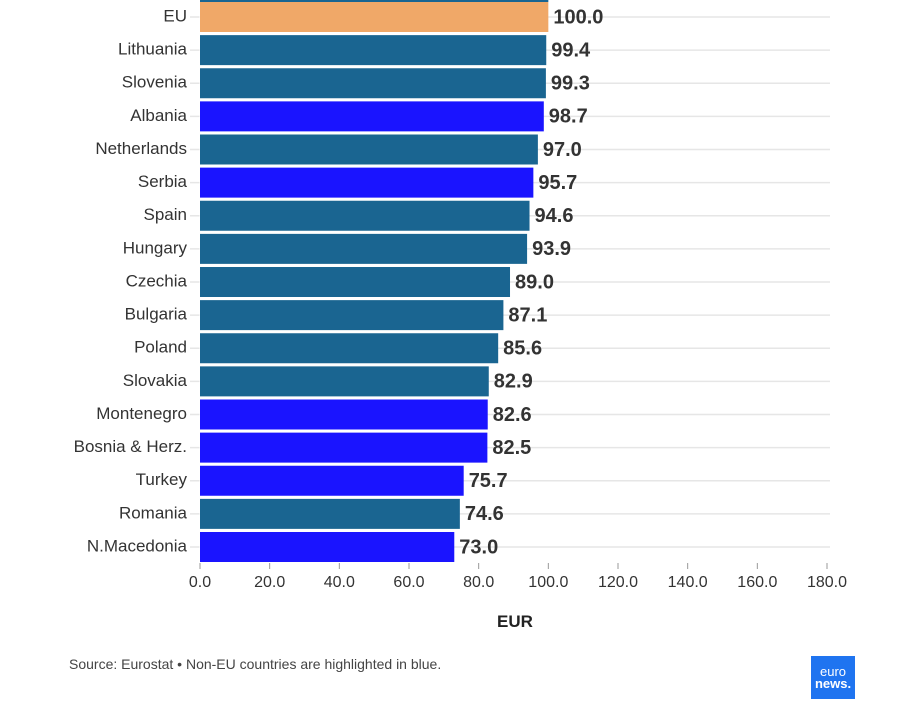 This screenshot has width=915, height=702. What do you see at coordinates (373, 83) in the screenshot?
I see `bar-slovenia` at bounding box center [373, 83].